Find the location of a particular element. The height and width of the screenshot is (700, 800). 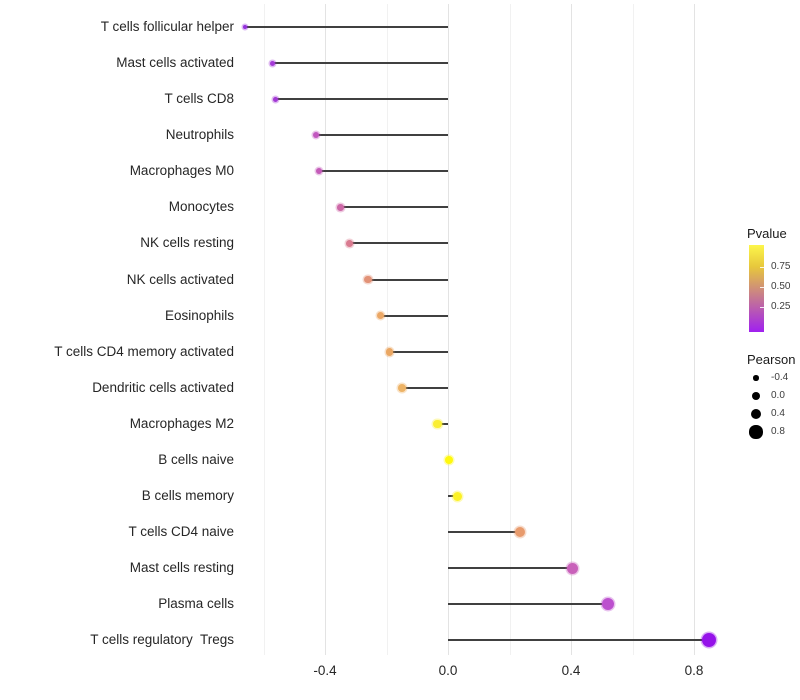

y-axis-label: Macrophages M0 is located at coordinates (181, 171).